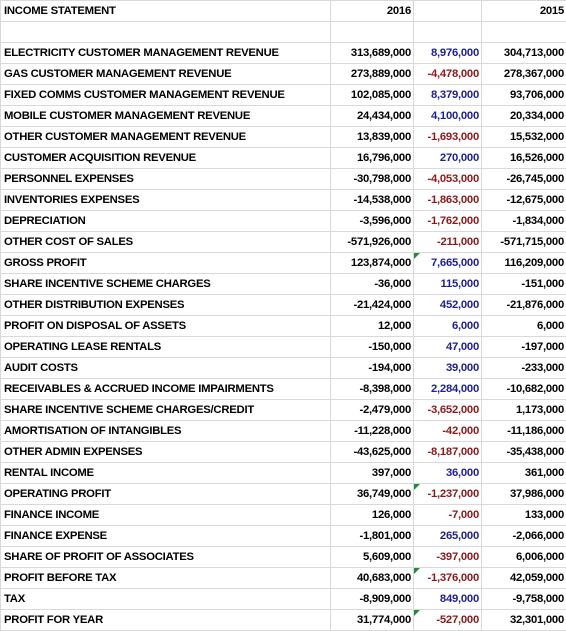 The height and width of the screenshot is (631, 566). Describe the element at coordinates (166, 74) in the screenshot. I see `row-label: GAS CUSTOMER MANAGEMENT REVENUE` at that location.